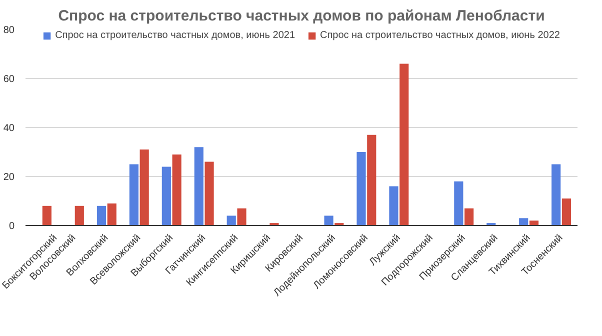 Image resolution: width=602 pixels, height=336 pixels. I want to click on y-tick-label: 40, so click(9, 128).